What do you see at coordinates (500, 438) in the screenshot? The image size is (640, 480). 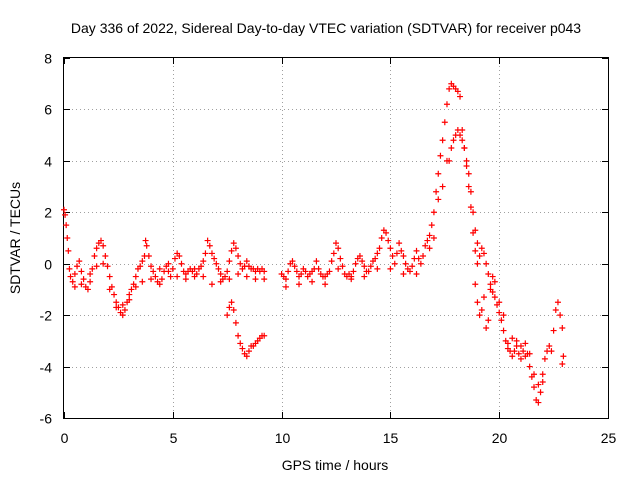 I see `x-tick-label: 20` at bounding box center [500, 438].